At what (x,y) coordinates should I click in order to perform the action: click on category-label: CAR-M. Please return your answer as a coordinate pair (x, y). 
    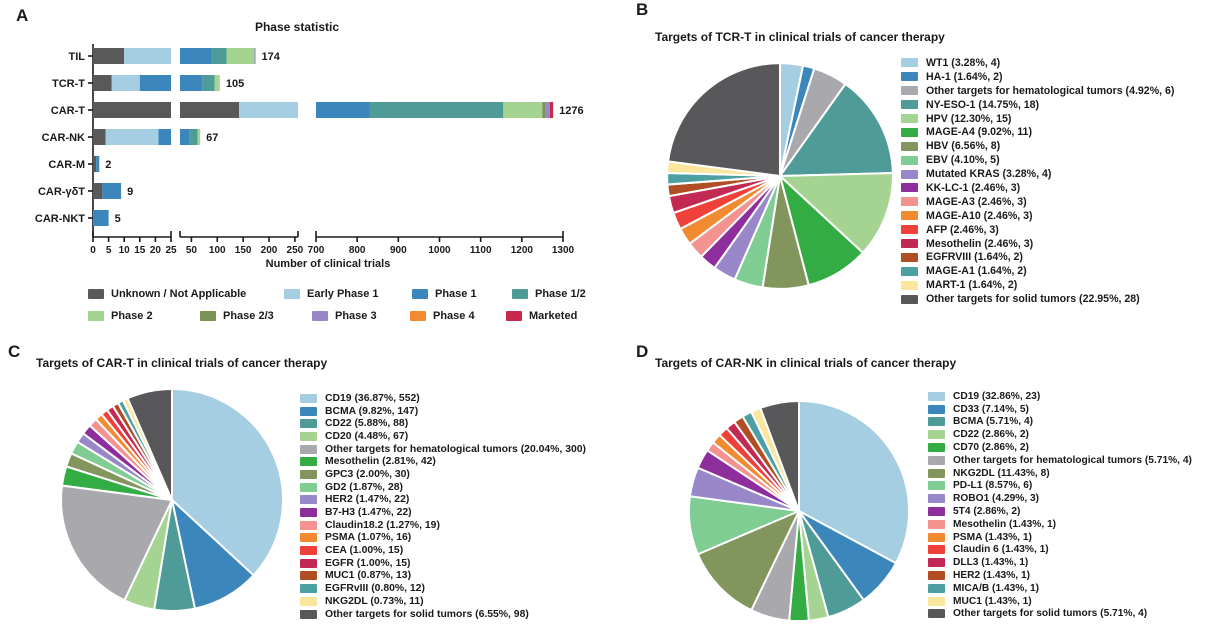
    Looking at the image, I should click on (66, 165).